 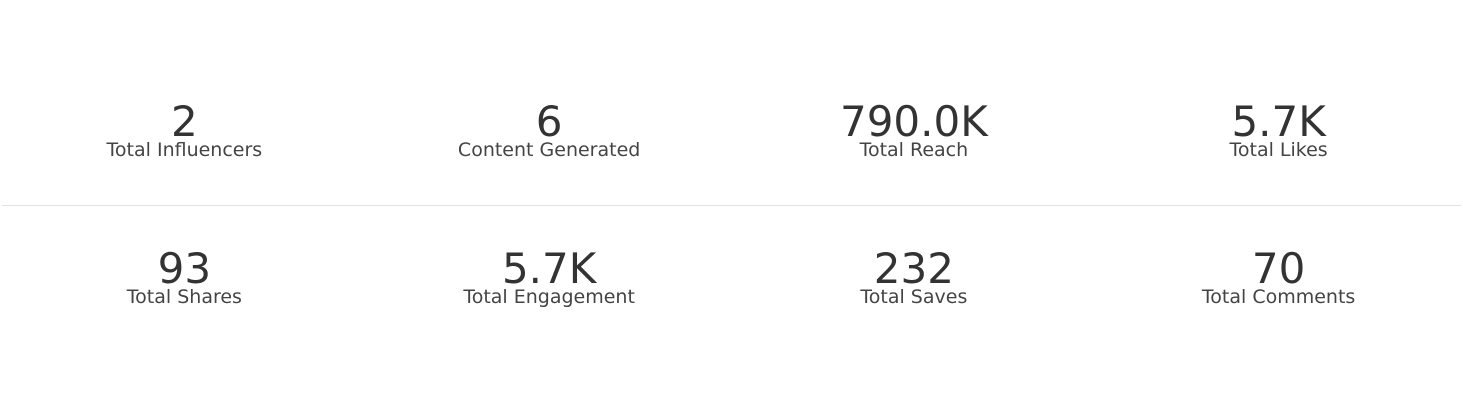 I want to click on stat-label: Total Shares, so click(x=184, y=297).